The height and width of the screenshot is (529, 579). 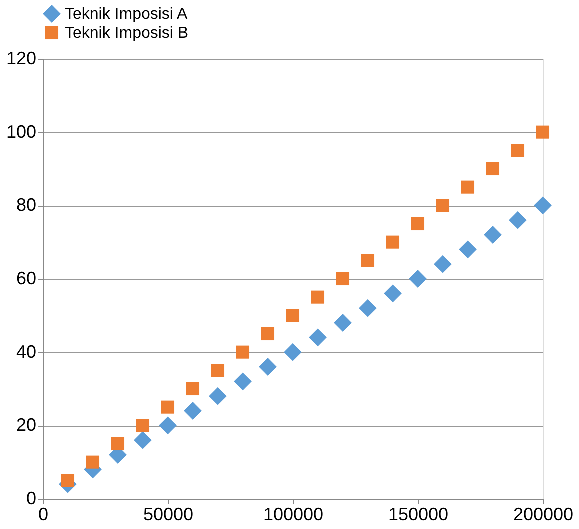 What do you see at coordinates (31, 498) in the screenshot?
I see `y-tick-label: 0` at bounding box center [31, 498].